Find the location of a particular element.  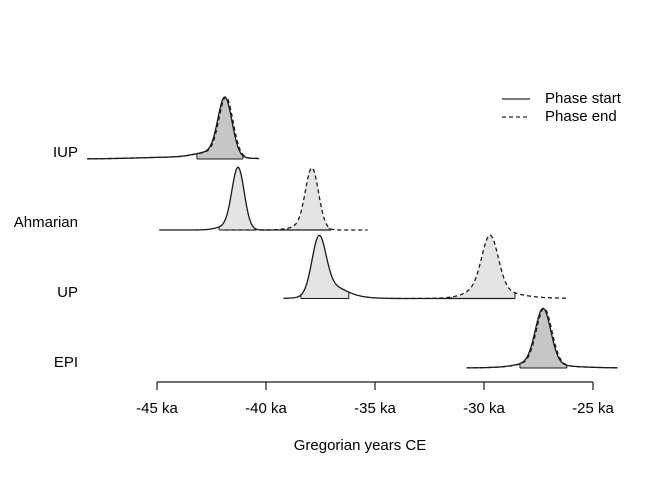

legend-label-phase-start: Phase start is located at coordinates (583, 98).